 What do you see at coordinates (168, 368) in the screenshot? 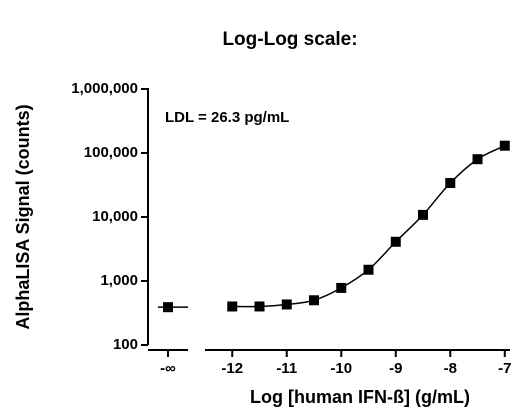
I see `x-tick-label: -∞` at bounding box center [168, 368].